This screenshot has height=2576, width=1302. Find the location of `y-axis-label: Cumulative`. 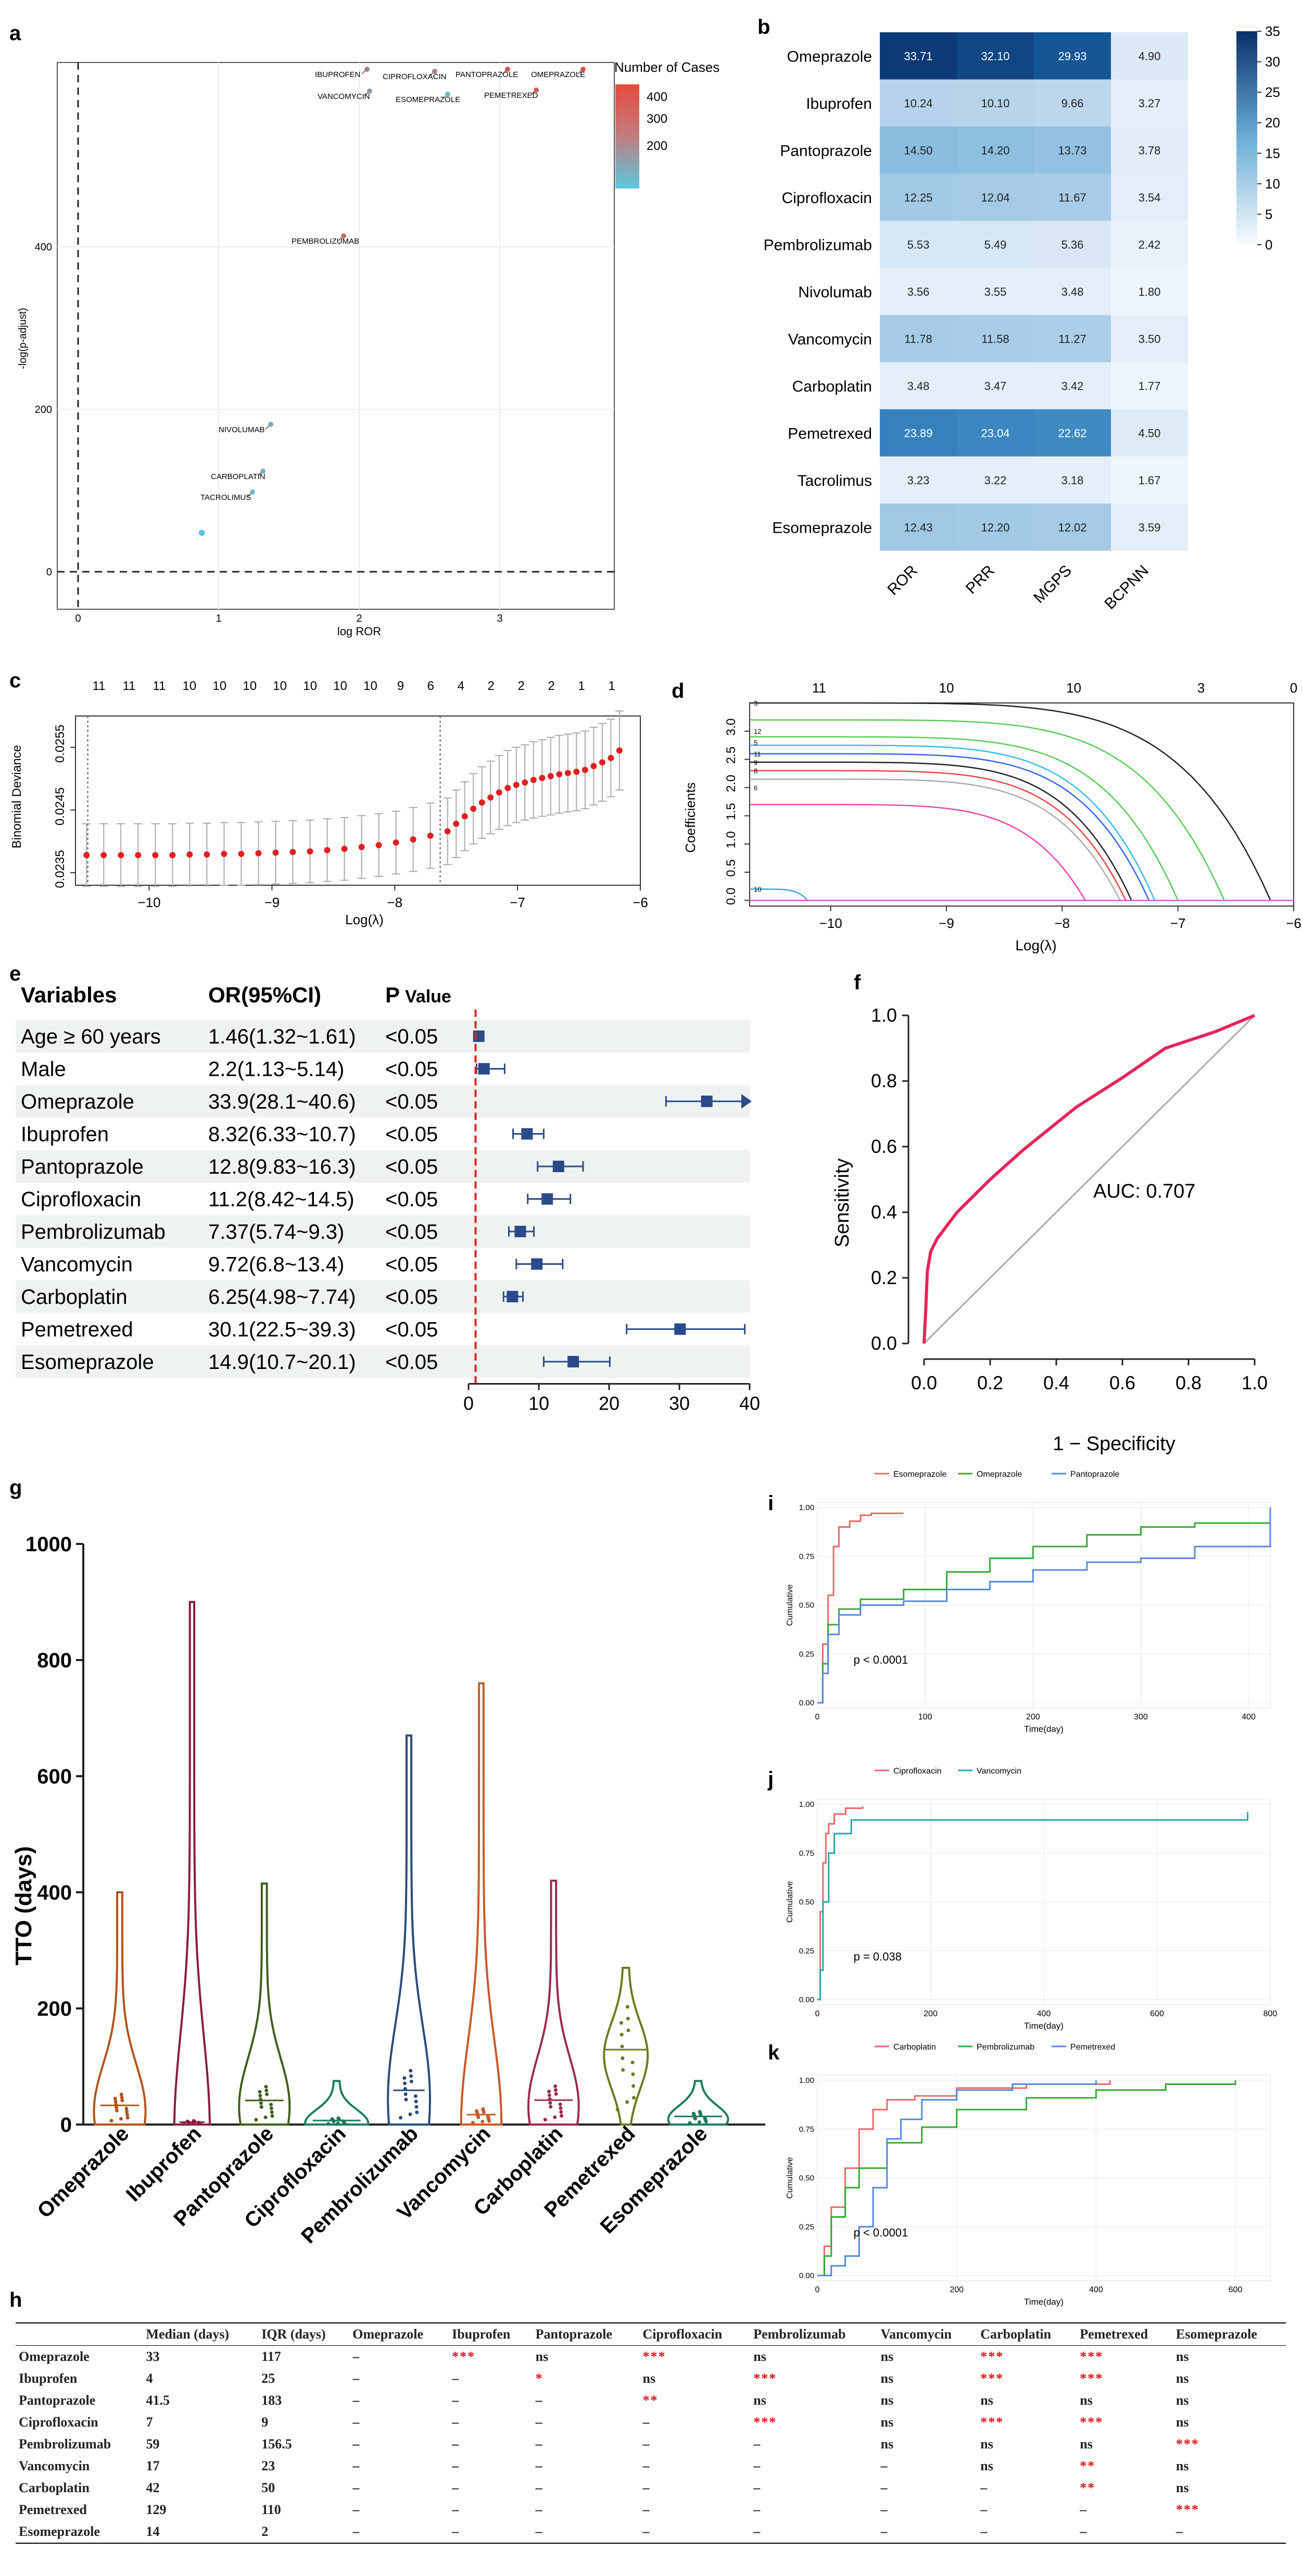

y-axis-label: Cumulative is located at coordinates (790, 1902).